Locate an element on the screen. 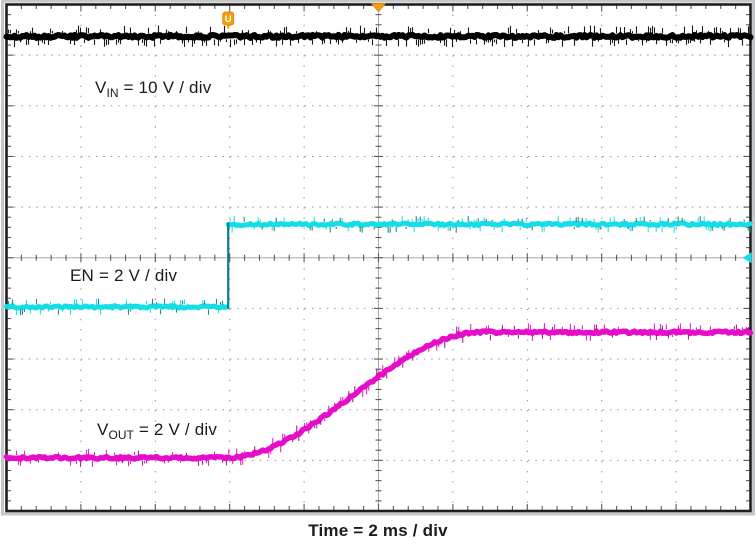 The width and height of the screenshot is (756, 548). vin-label-base: V is located at coordinates (101, 87).